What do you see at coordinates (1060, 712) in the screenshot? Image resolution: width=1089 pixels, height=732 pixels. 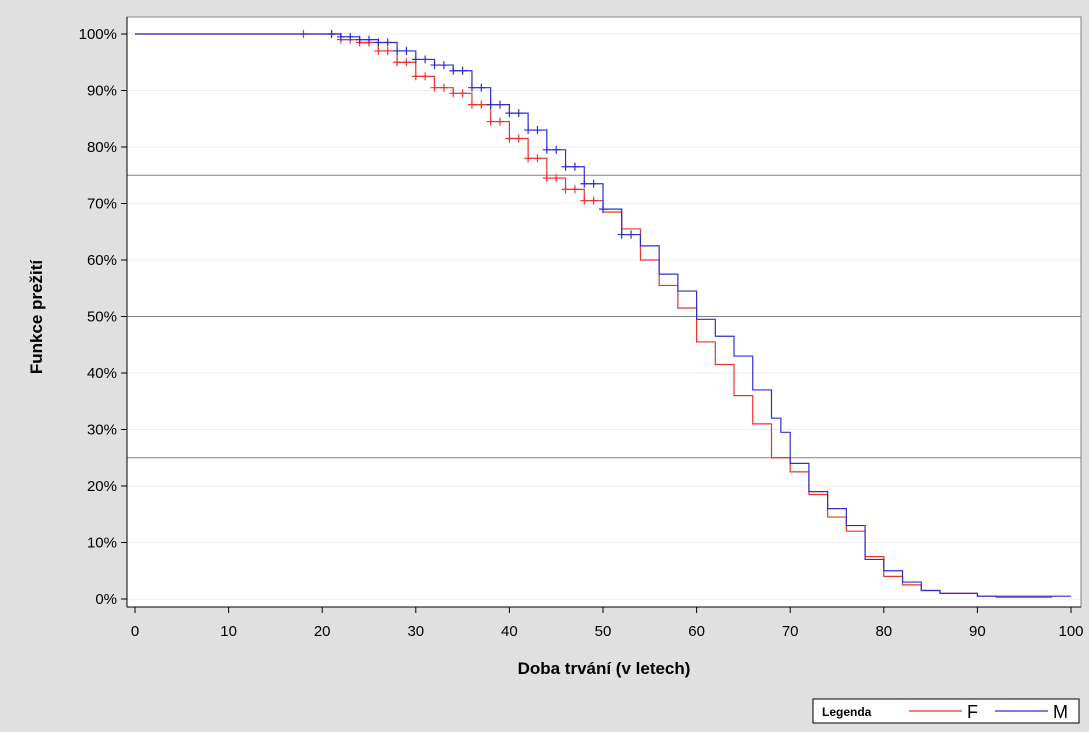 I see `legend-label-m: M` at bounding box center [1060, 712].